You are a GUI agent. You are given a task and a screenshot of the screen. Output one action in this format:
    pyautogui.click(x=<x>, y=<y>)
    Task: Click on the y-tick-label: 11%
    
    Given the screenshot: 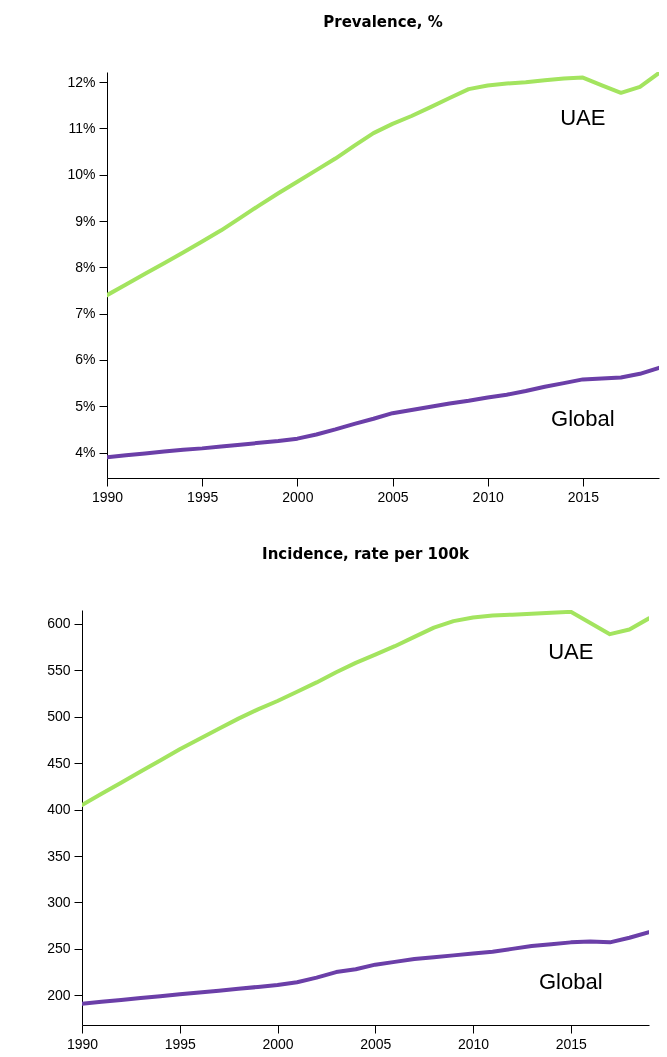 What is the action you would take?
    pyautogui.click(x=82, y=127)
    